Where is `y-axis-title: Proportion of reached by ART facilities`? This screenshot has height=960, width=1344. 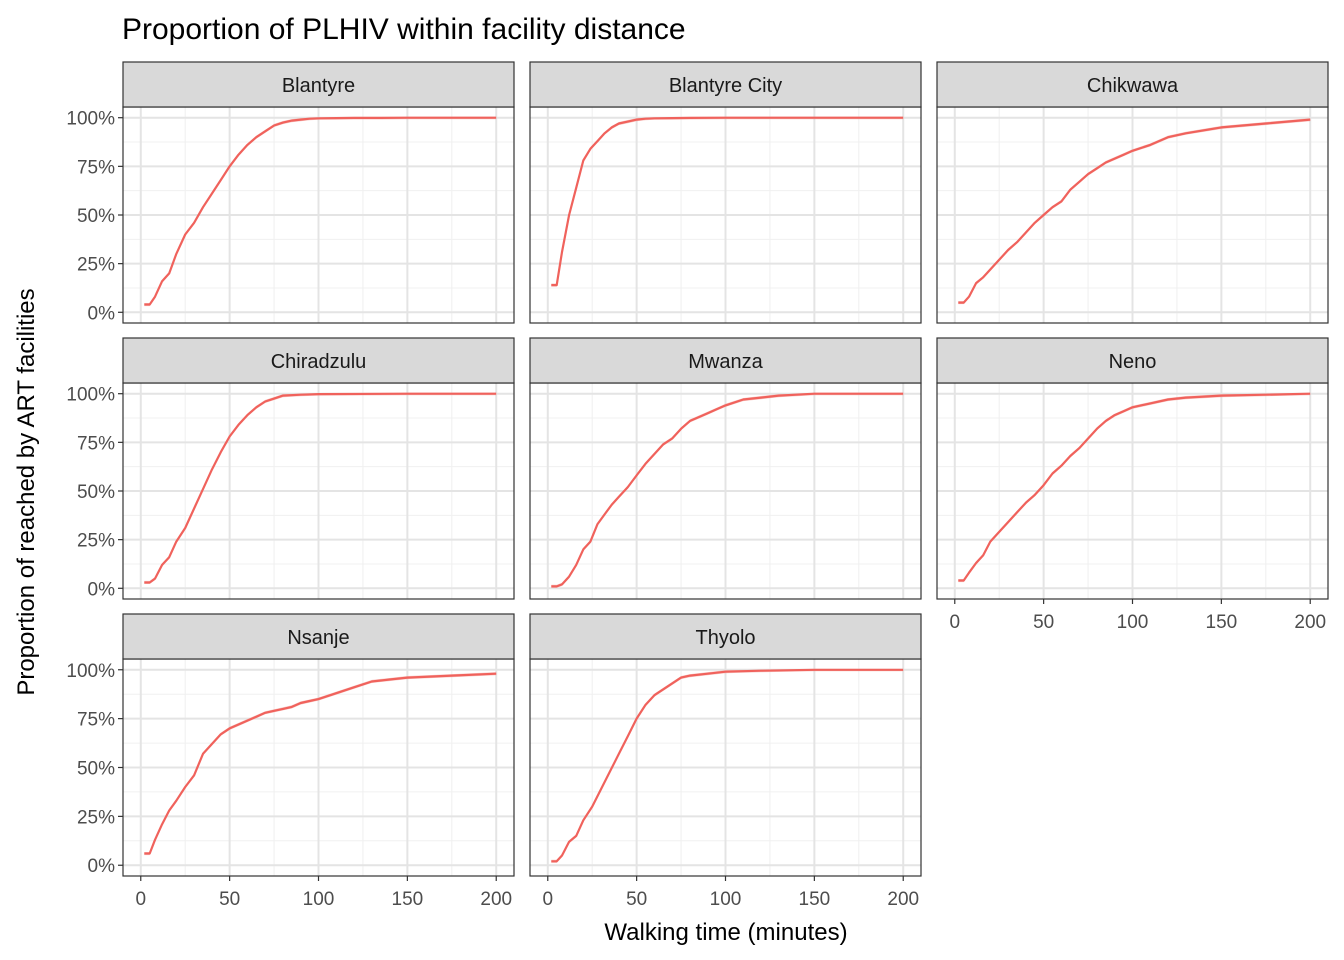 y-axis-title: Proportion of reached by ART facilities is located at coordinates (26, 491).